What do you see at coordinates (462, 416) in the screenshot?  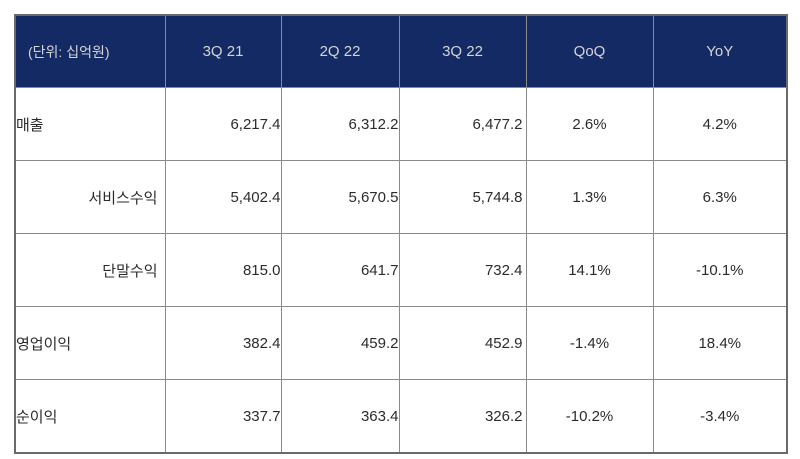 I see `cell-value-highlighted: 326.2` at bounding box center [462, 416].